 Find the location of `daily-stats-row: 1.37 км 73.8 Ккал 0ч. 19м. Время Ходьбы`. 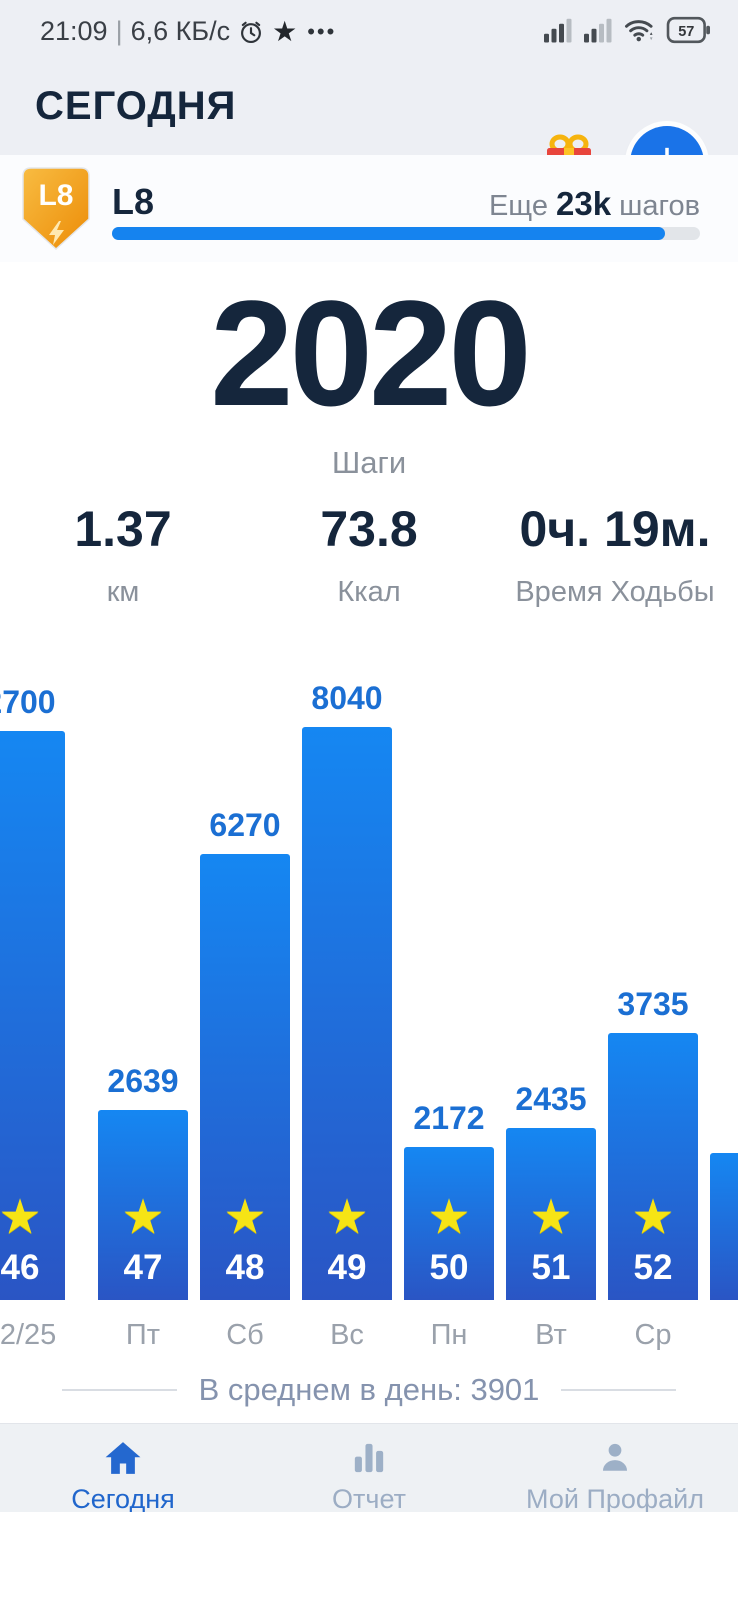

daily-stats-row: 1.37 км 73.8 Ккал 0ч. 19м. Время Ходьбы is located at coordinates (369, 554).